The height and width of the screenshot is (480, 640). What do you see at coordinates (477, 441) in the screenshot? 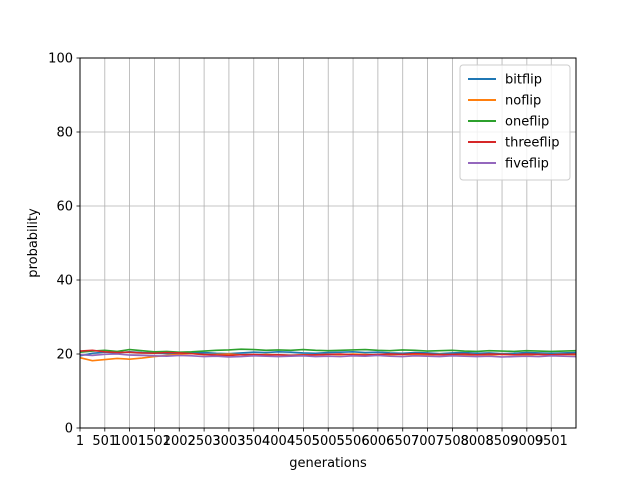
I see `x-tick-label: 8008` at bounding box center [477, 441].